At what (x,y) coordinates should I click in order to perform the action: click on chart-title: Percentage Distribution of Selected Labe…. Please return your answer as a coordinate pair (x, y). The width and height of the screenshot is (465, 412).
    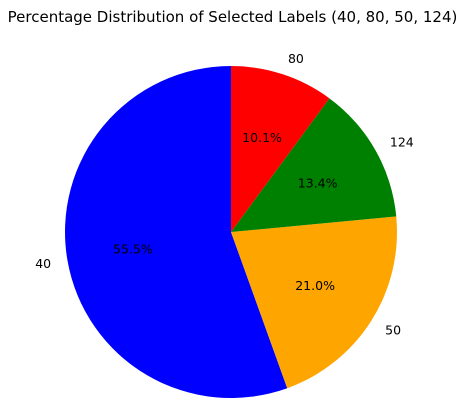
    Looking at the image, I should click on (232, 17).